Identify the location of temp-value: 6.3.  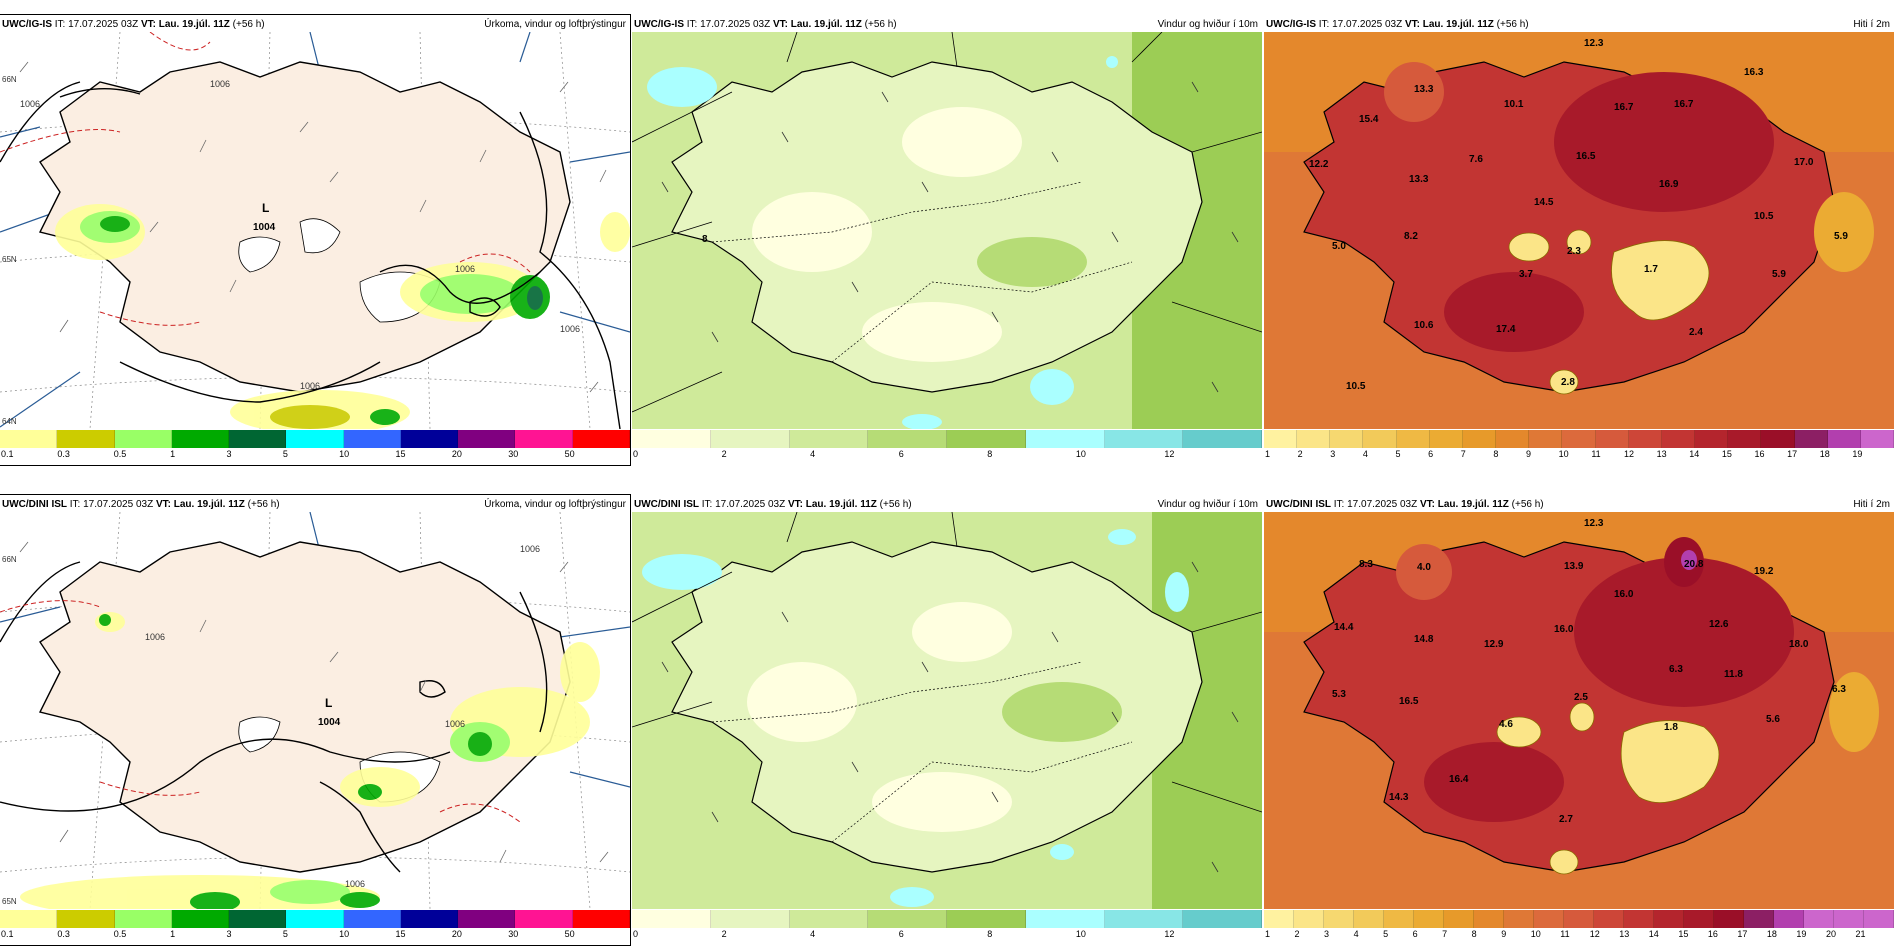
(1676, 669).